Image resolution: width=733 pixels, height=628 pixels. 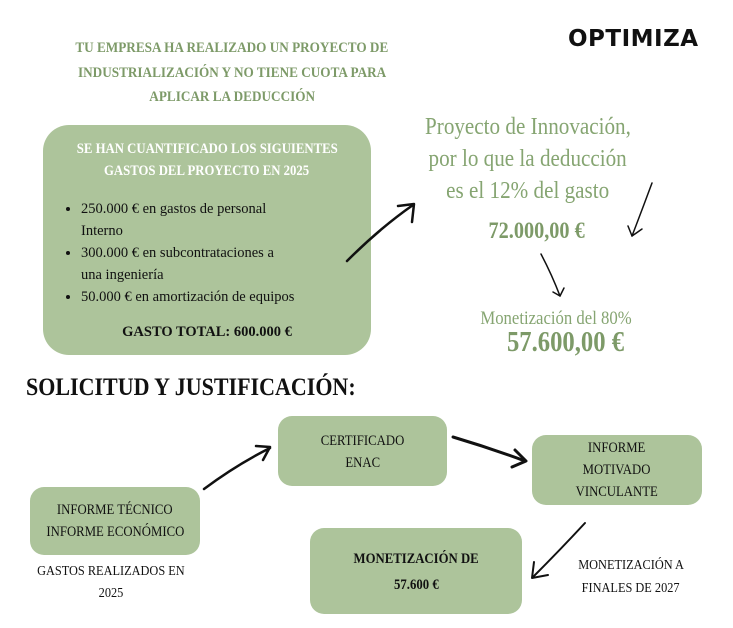 I want to click on arrow-expenses-to-deduction, so click(x=380, y=232).